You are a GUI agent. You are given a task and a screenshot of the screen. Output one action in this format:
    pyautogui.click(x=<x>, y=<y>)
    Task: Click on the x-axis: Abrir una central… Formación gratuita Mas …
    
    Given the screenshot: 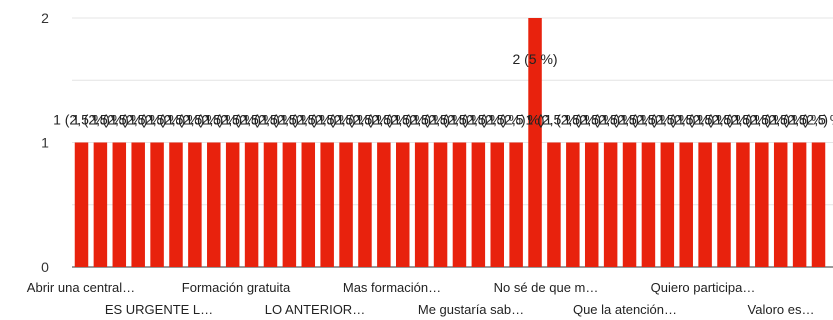 What is the action you would take?
    pyautogui.click(x=421, y=298)
    